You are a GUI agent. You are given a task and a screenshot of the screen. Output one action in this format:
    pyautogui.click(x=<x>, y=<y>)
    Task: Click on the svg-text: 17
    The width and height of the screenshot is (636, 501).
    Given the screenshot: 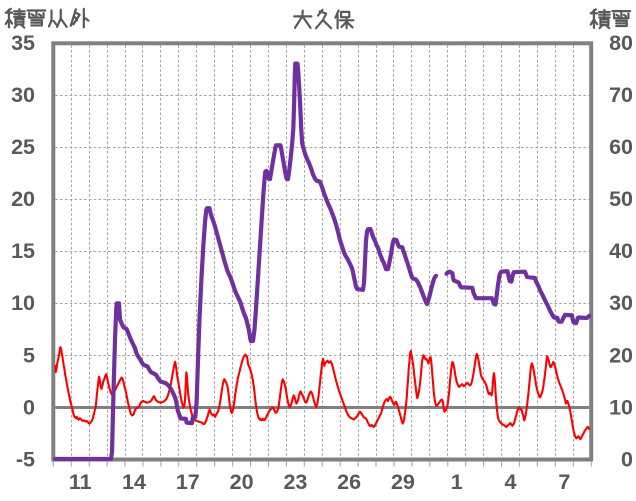 What is the action you would take?
    pyautogui.click(x=188, y=482)
    